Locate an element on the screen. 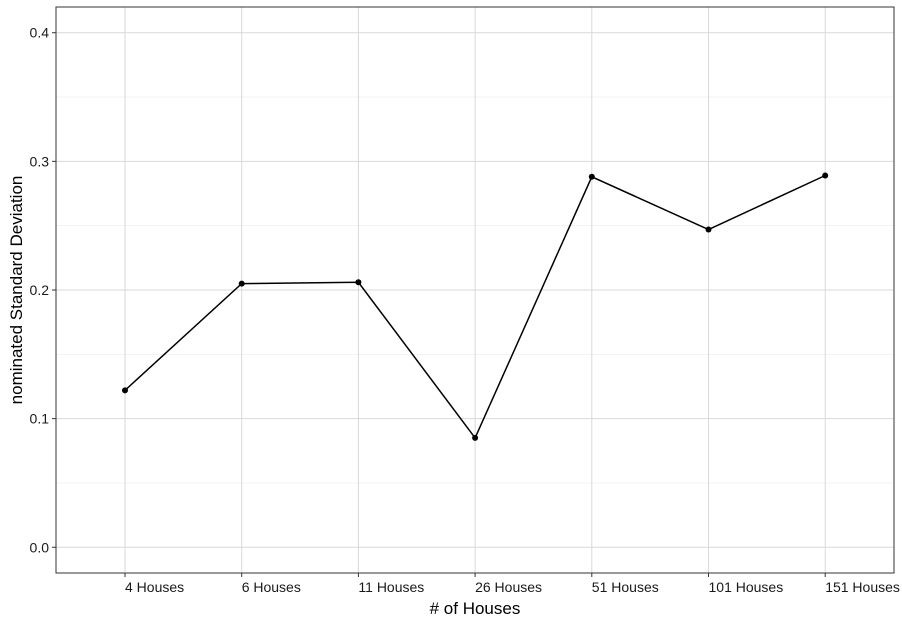 This screenshot has height=625, width=902. x-tick-label: 51 Houses is located at coordinates (625, 587).